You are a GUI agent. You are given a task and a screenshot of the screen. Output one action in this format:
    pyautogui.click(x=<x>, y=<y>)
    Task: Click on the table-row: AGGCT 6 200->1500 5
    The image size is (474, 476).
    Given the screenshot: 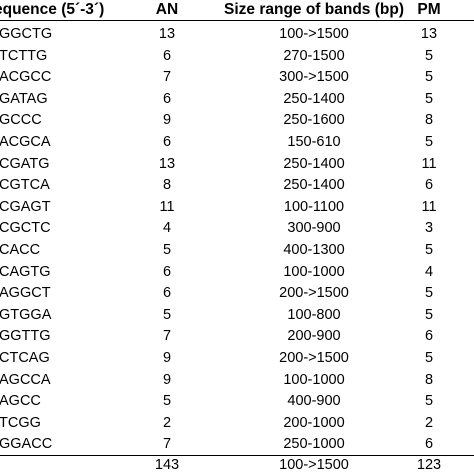 What is the action you would take?
    pyautogui.click(x=237, y=294)
    